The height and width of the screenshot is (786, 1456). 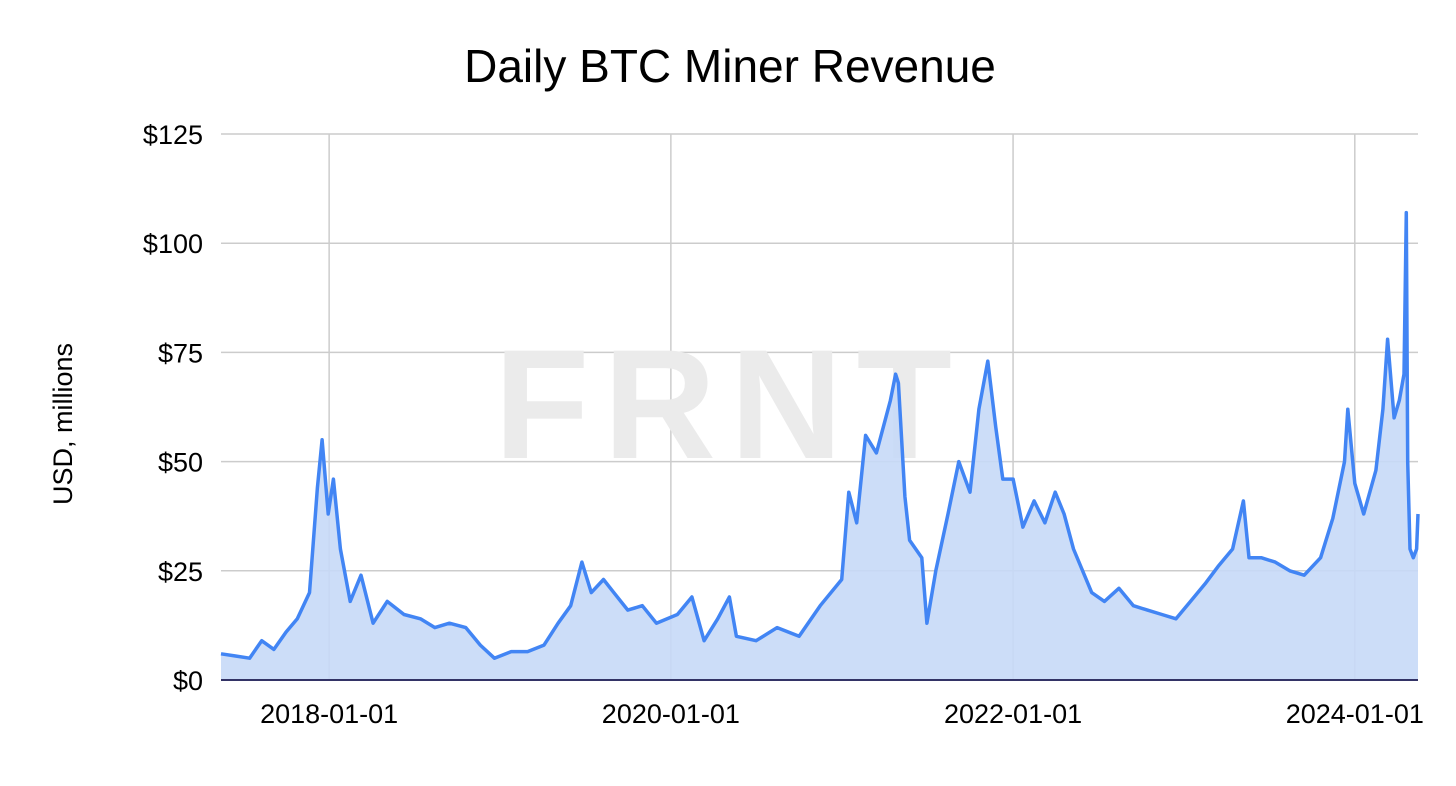 What do you see at coordinates (180, 353) in the screenshot?
I see `y-tick-label: $75` at bounding box center [180, 353].